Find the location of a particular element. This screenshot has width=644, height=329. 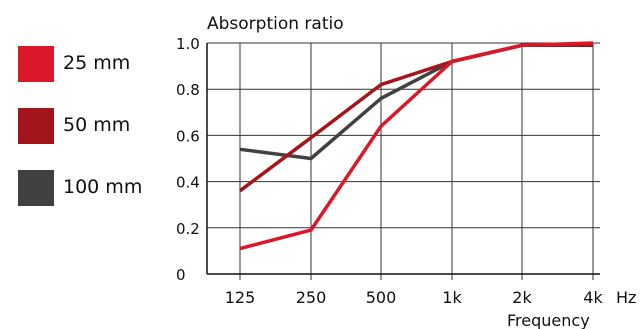

x-unit-label: Hz is located at coordinates (626, 297).